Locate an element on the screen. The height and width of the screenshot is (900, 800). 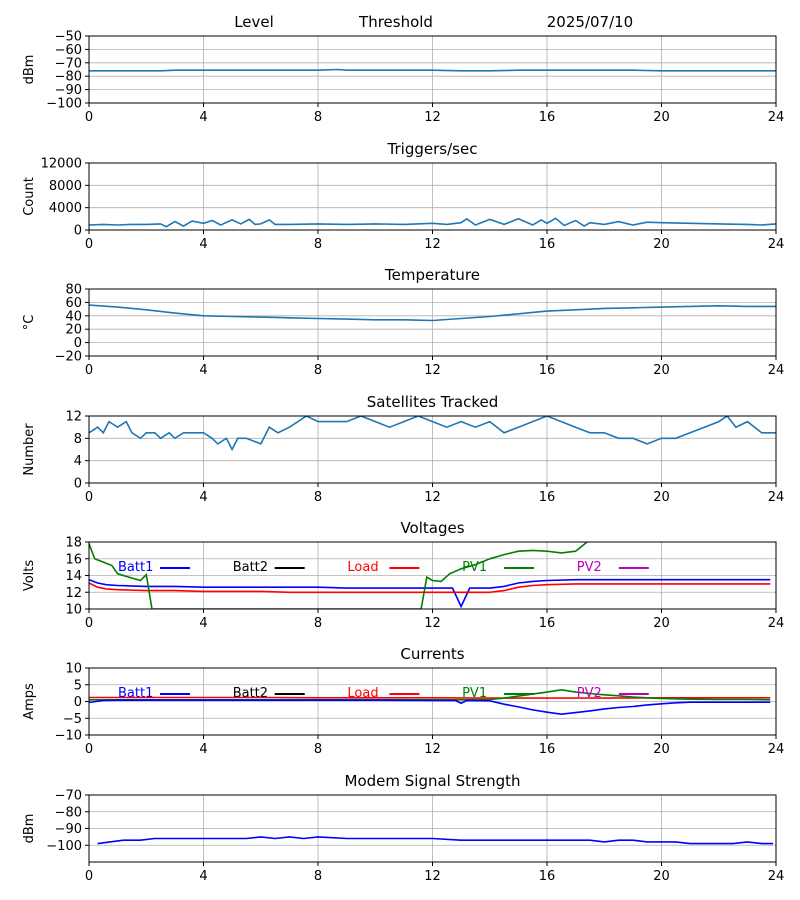
y-axis: 0 4 8 12 is located at coordinates (77, 451).